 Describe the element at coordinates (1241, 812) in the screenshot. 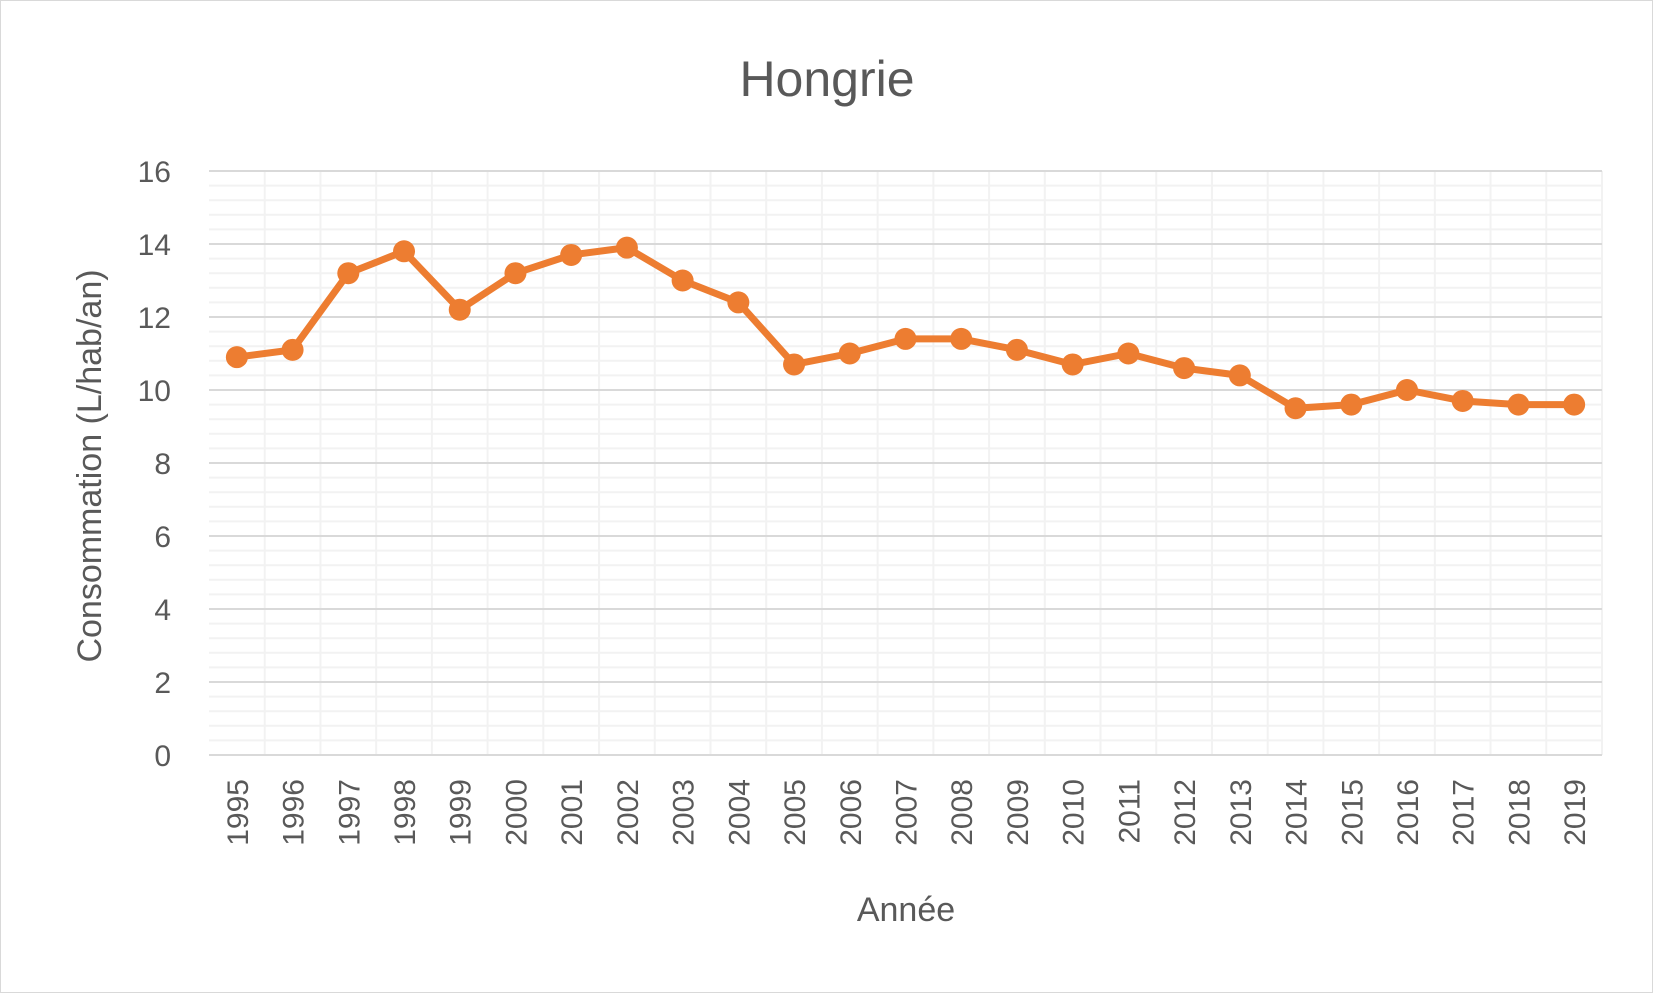

I see `x-tick-label: 2013` at that location.